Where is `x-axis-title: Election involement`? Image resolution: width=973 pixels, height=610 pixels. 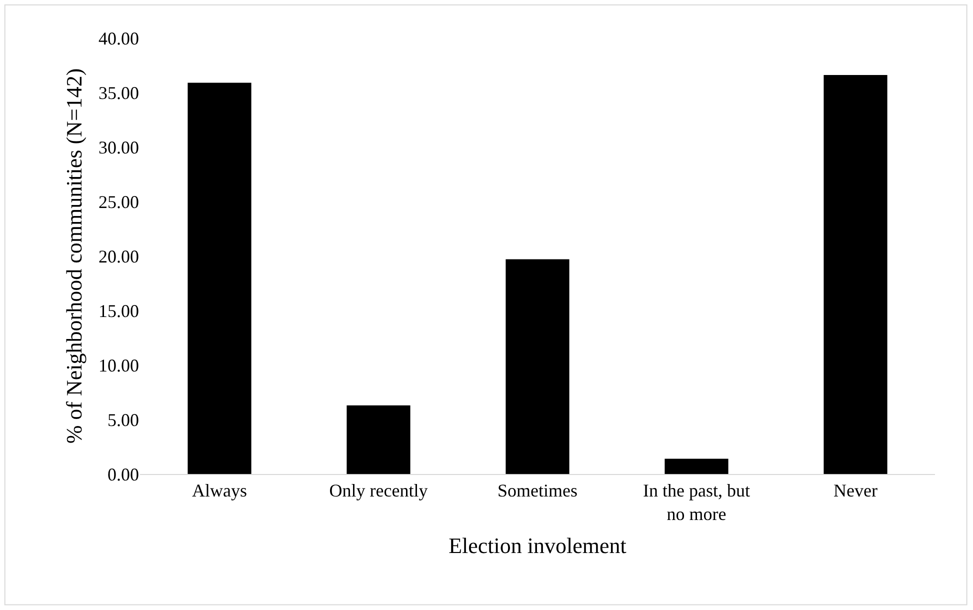
x-axis-title: Election involement is located at coordinates (537, 545).